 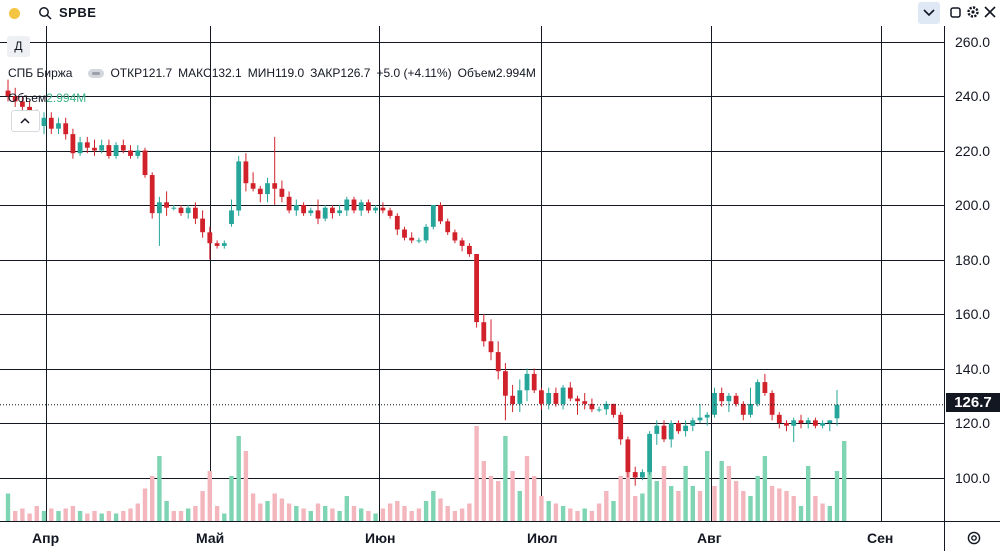 What do you see at coordinates (500, 13) in the screenshot?
I see `top-toolbar: SPBE` at bounding box center [500, 13].